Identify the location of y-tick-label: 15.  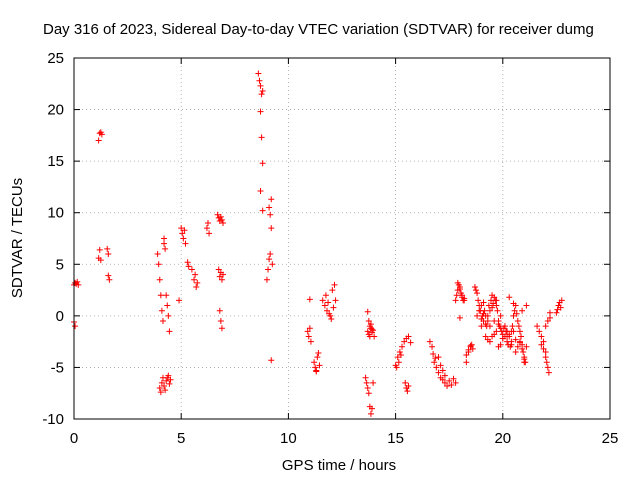
(55, 161).